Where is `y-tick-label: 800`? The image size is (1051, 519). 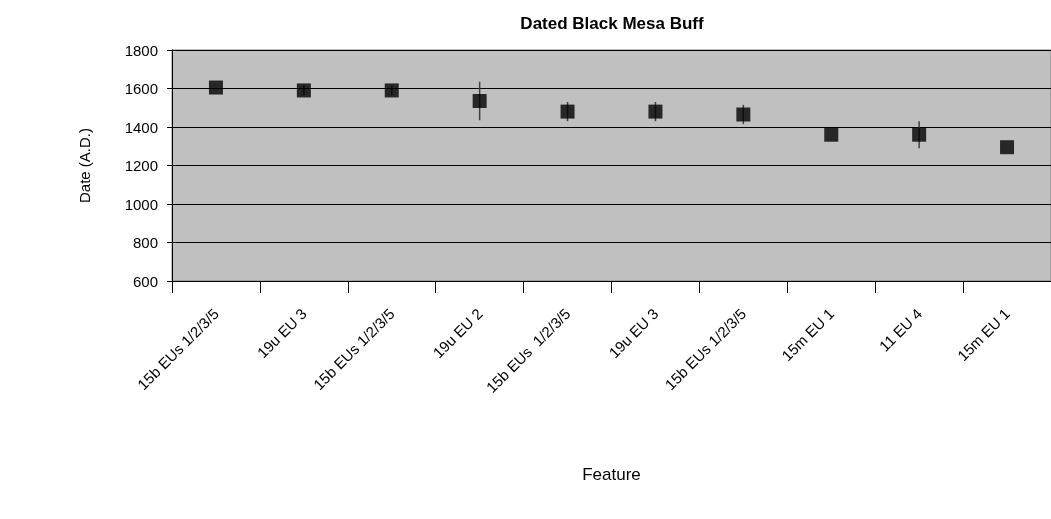
y-tick-label: 800 is located at coordinates (145, 242).